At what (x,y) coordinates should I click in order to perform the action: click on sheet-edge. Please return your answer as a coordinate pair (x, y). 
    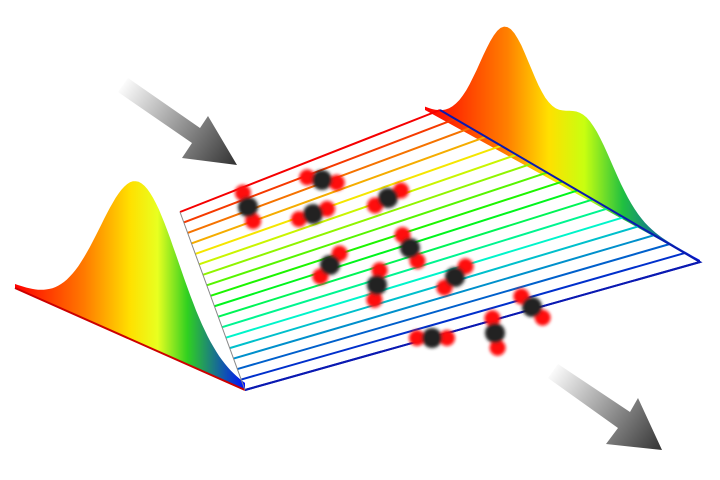
    Looking at the image, I should click on (212, 301).